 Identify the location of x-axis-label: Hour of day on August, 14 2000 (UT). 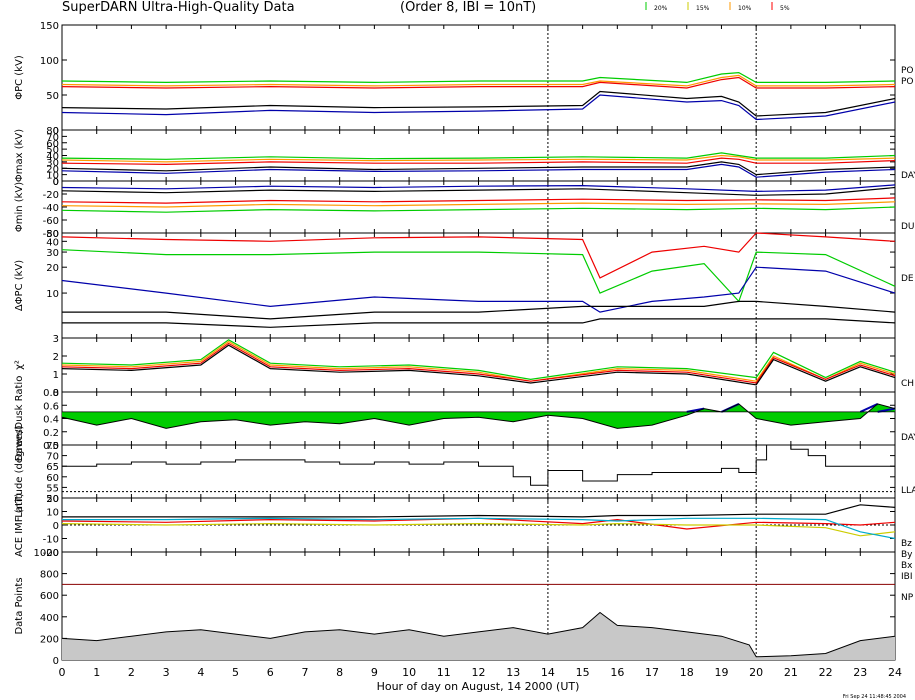
(478, 686).